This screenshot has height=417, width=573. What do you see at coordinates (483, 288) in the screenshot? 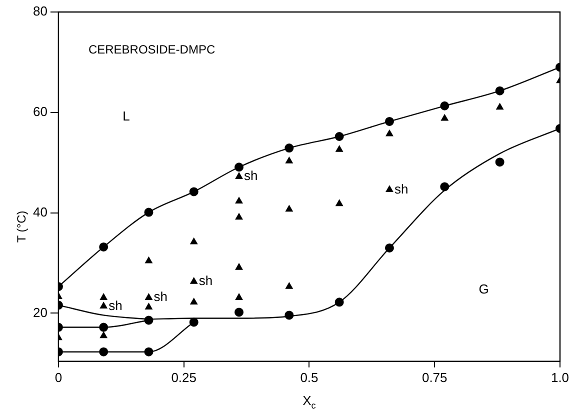
I see `annotation: G` at bounding box center [483, 288].